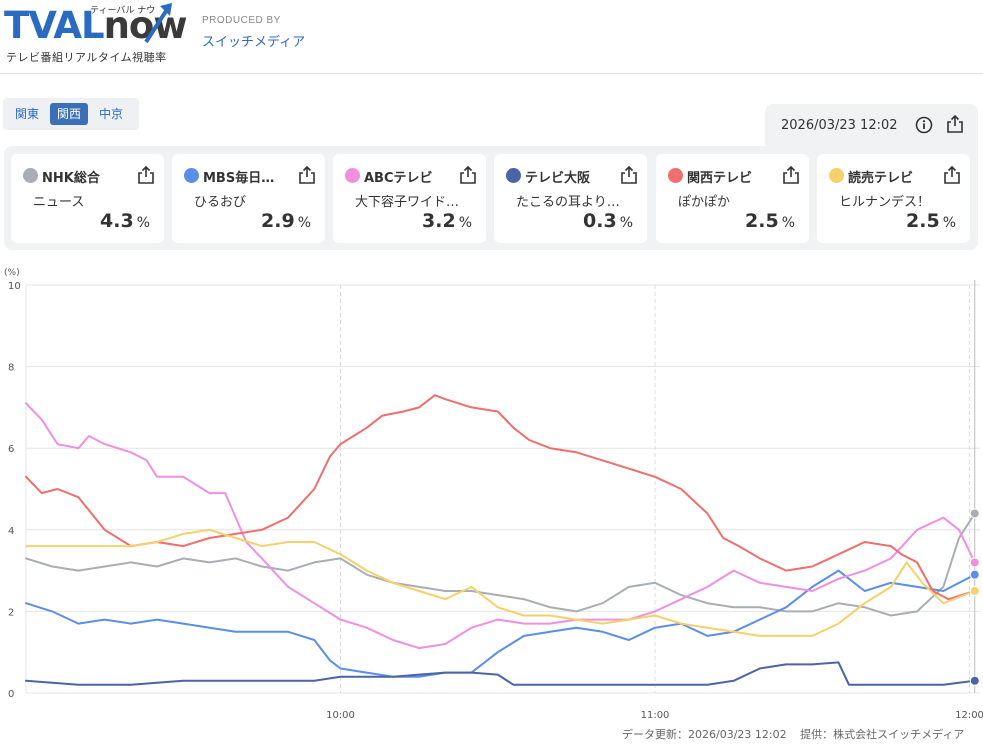  Describe the element at coordinates (11, 531) in the screenshot. I see `y-tick-label: 4` at that location.